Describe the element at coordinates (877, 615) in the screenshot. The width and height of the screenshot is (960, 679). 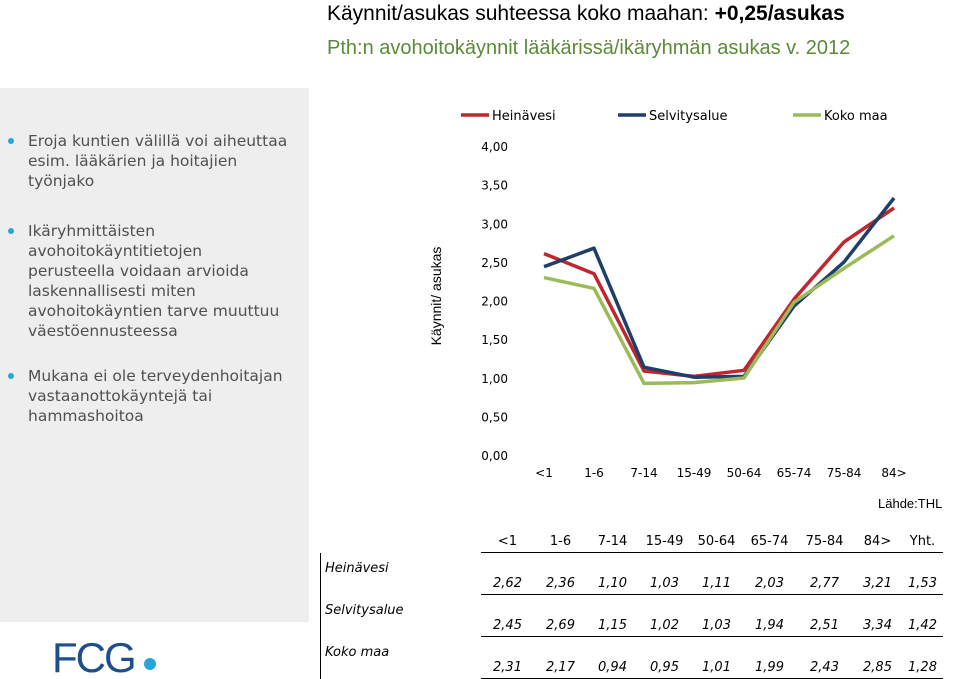
I see `table-cell: 3,34` at that location.